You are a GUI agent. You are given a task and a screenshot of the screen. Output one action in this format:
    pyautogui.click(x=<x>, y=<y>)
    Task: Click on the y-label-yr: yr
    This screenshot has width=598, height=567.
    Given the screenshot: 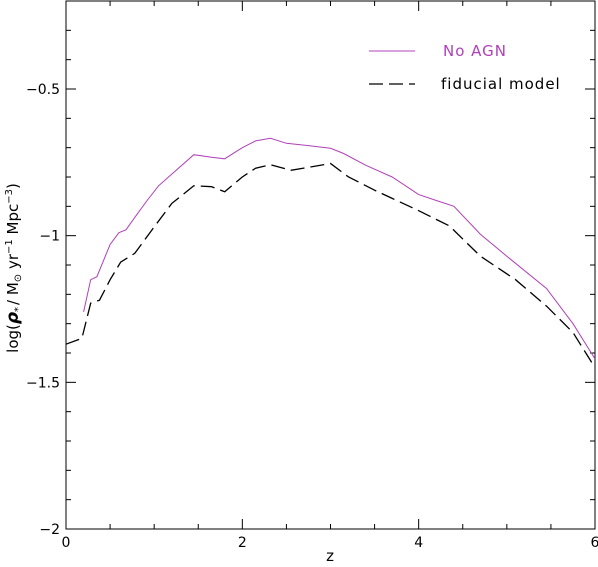 What is the action you would take?
    pyautogui.click(x=13, y=263)
    